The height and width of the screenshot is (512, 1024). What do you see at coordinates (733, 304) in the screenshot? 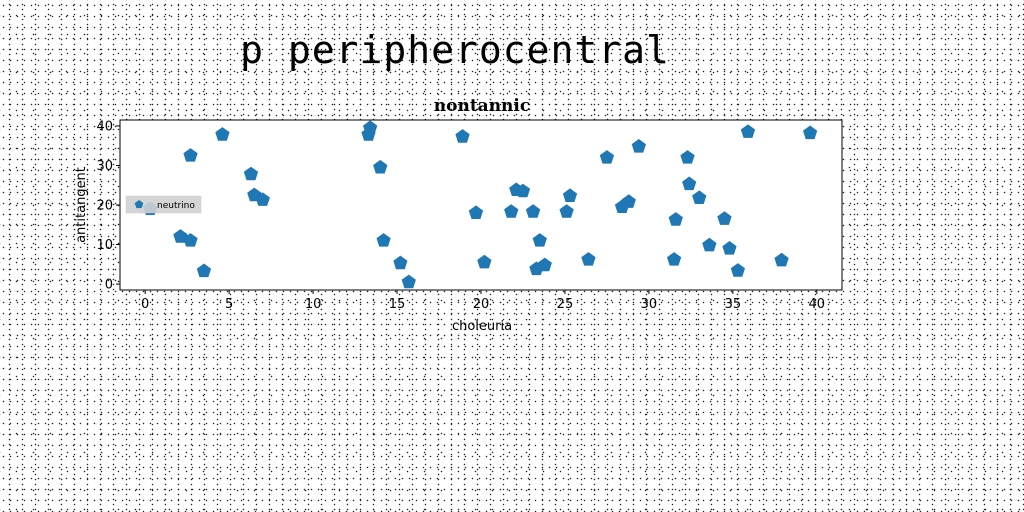
I see `x-tick-label: 35` at bounding box center [733, 304].